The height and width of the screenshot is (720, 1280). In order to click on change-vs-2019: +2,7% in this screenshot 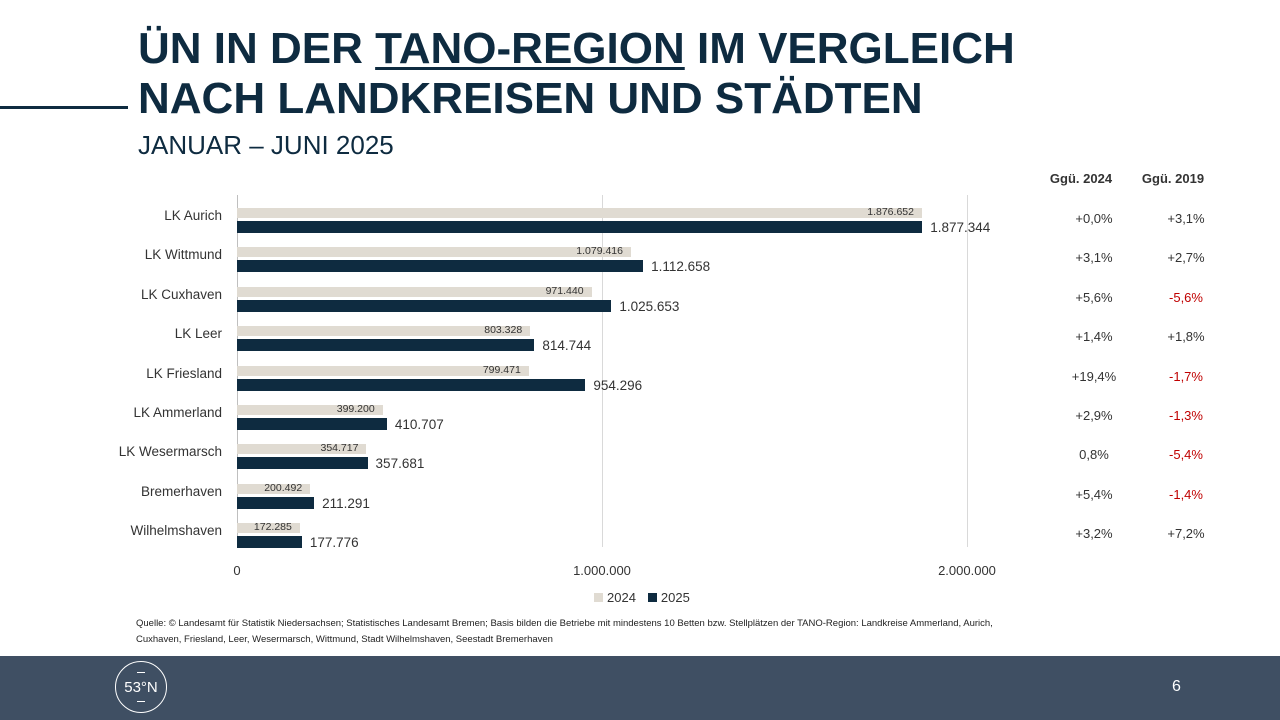, I will do `click(1186, 258)`.